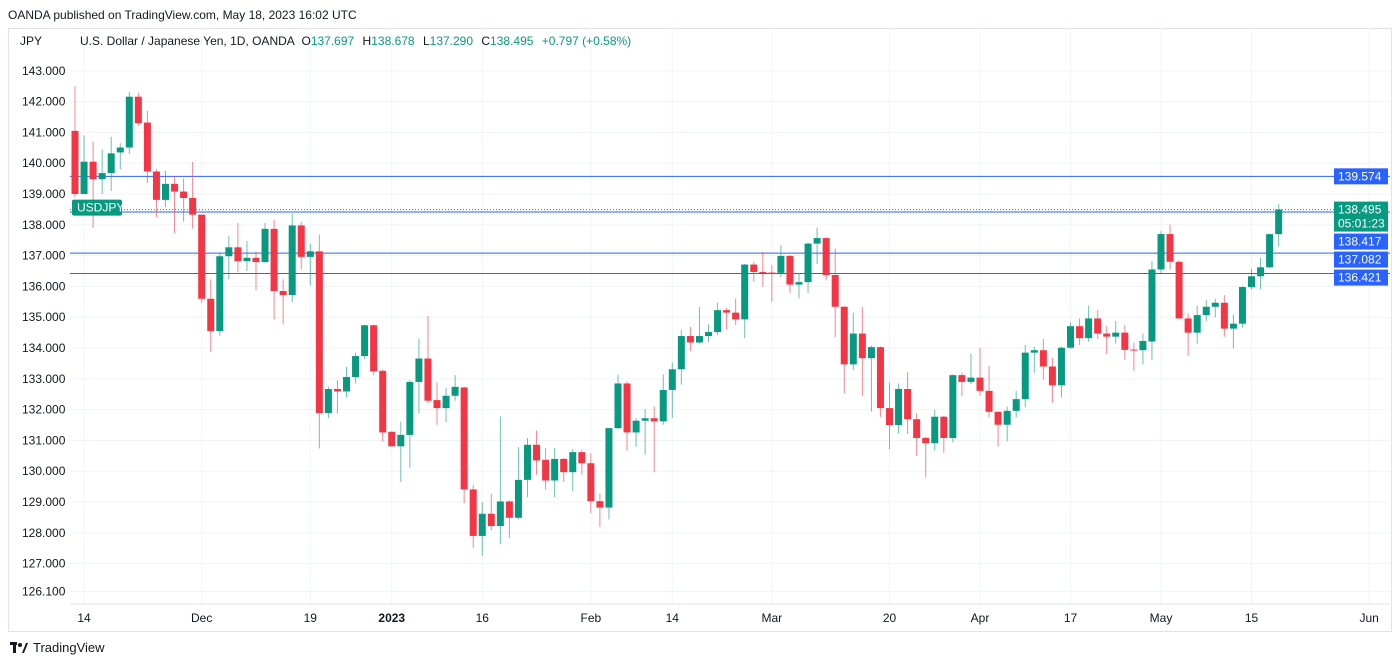 The height and width of the screenshot is (664, 1400). I want to click on time-tick-label: 14, so click(84, 618).